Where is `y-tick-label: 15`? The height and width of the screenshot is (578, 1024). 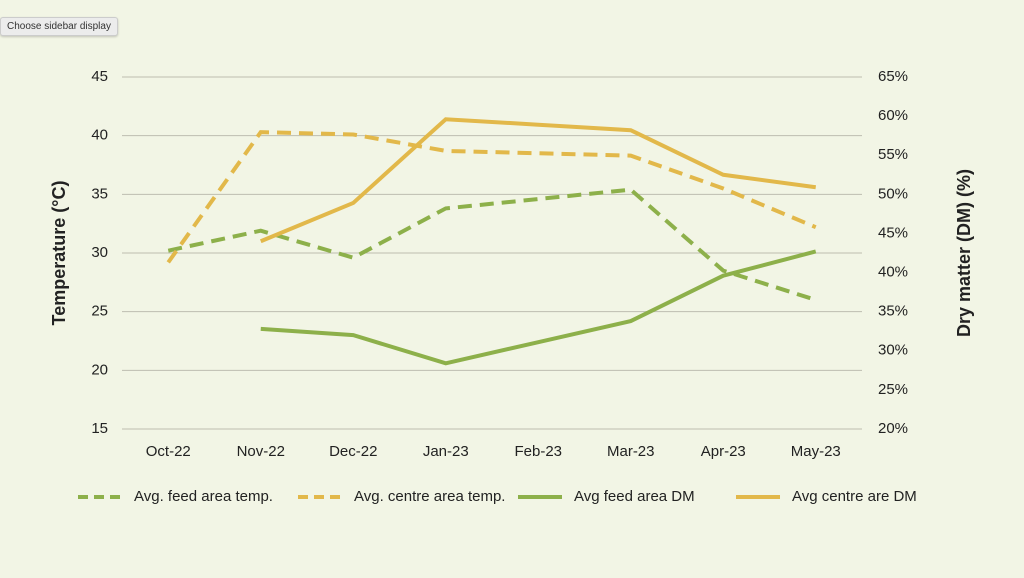 y-tick-label: 15 is located at coordinates (99, 428).